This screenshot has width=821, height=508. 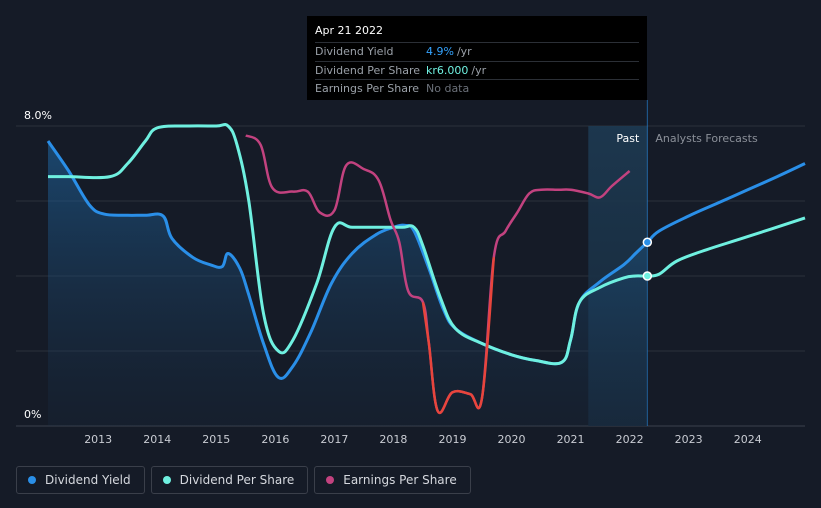 I want to click on tooltip-label: Dividend Yield, so click(x=354, y=52).